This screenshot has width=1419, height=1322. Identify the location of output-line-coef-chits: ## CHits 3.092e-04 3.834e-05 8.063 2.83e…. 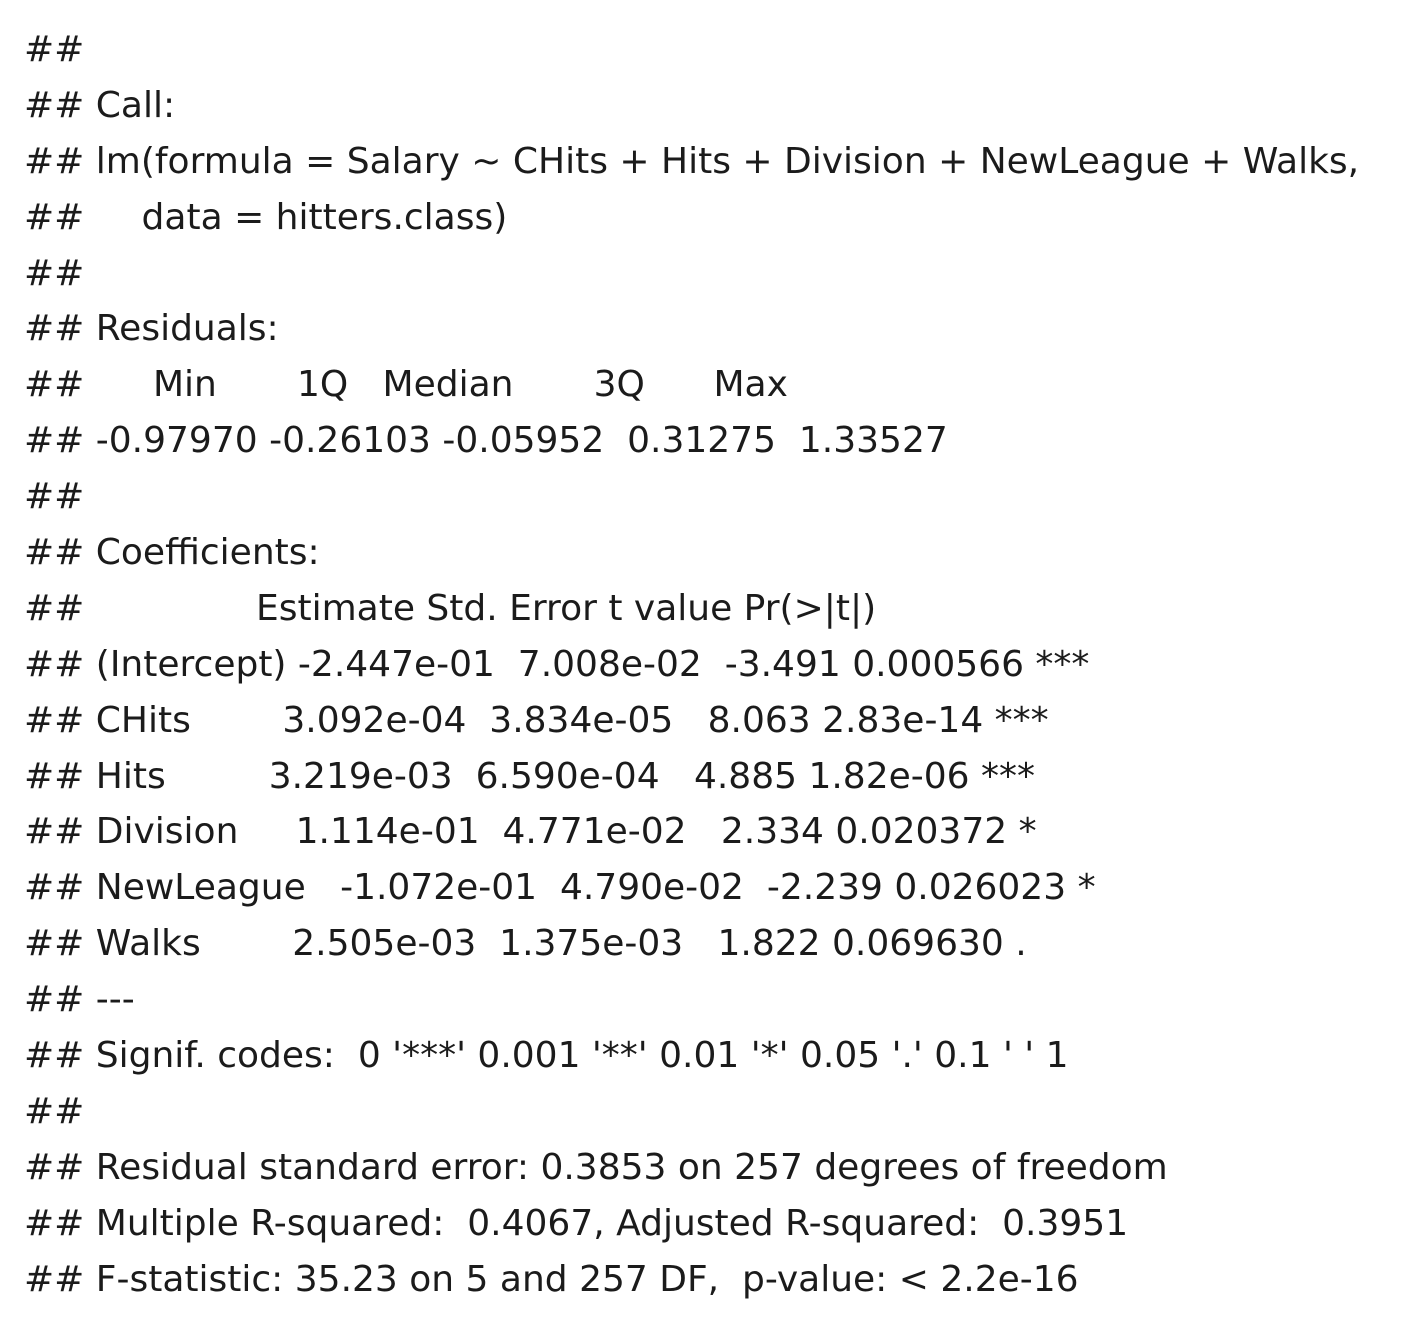
(536, 720).